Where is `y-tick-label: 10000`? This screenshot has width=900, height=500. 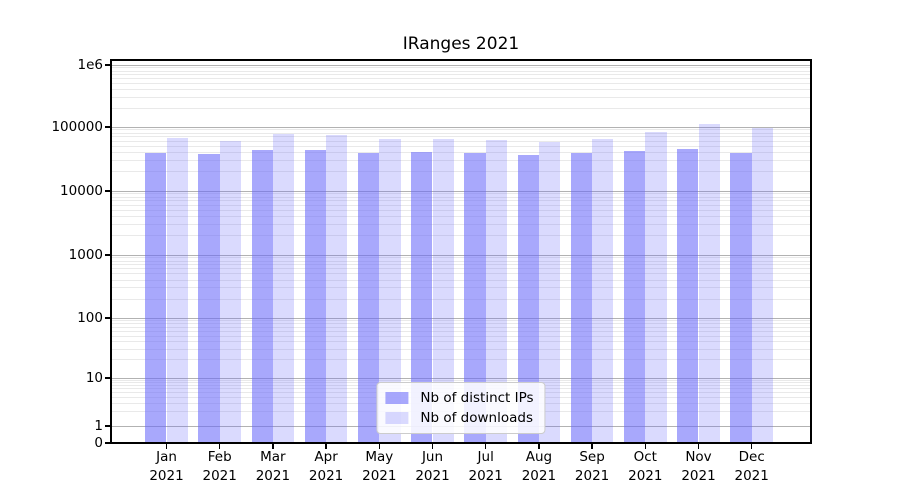 y-tick-label: 10000 is located at coordinates (81, 191).